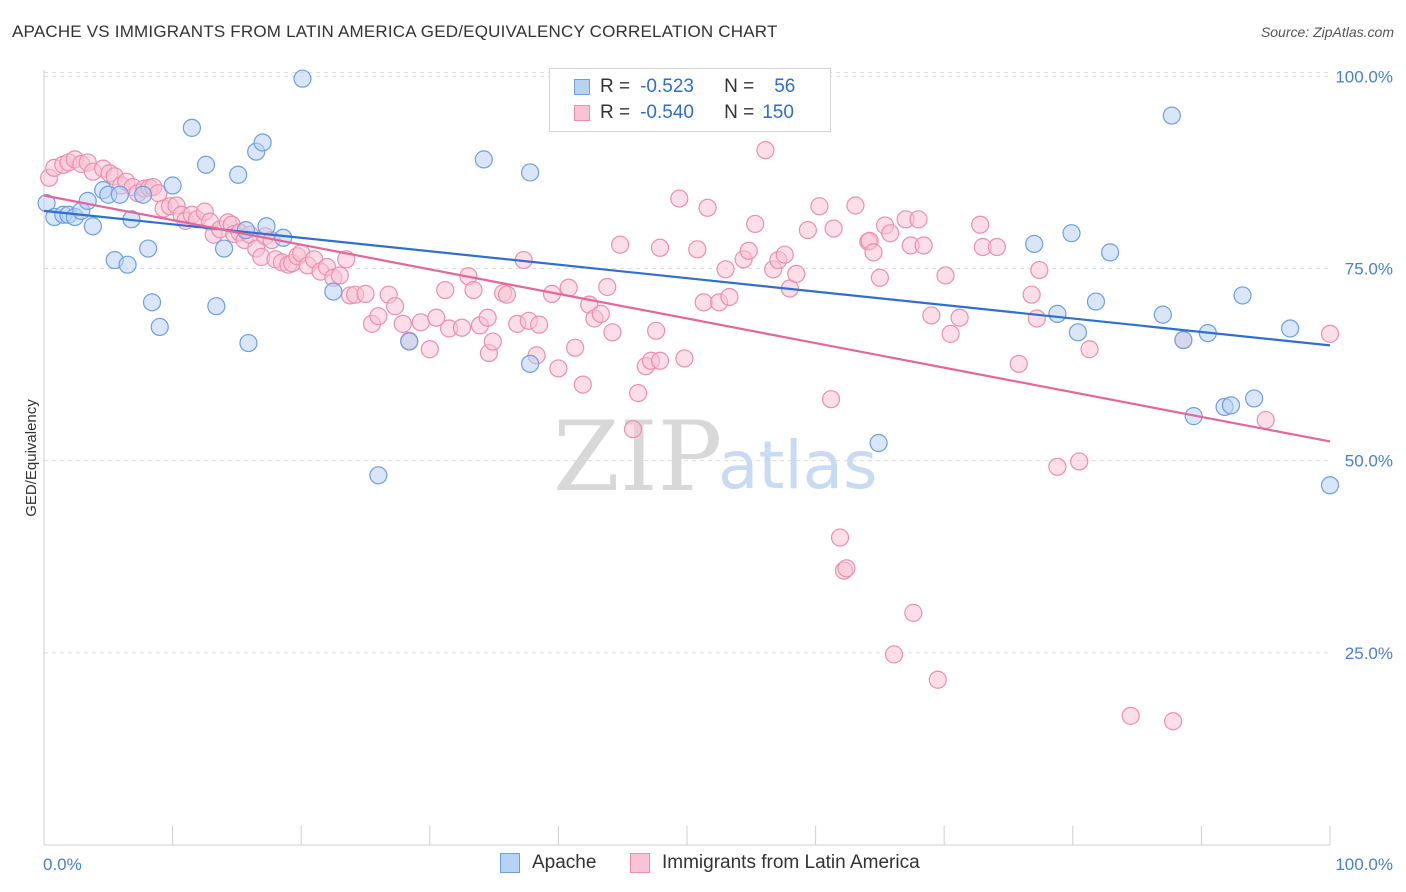  What do you see at coordinates (640, 863) in the screenshot?
I see `latin-legend-swatch` at bounding box center [640, 863].